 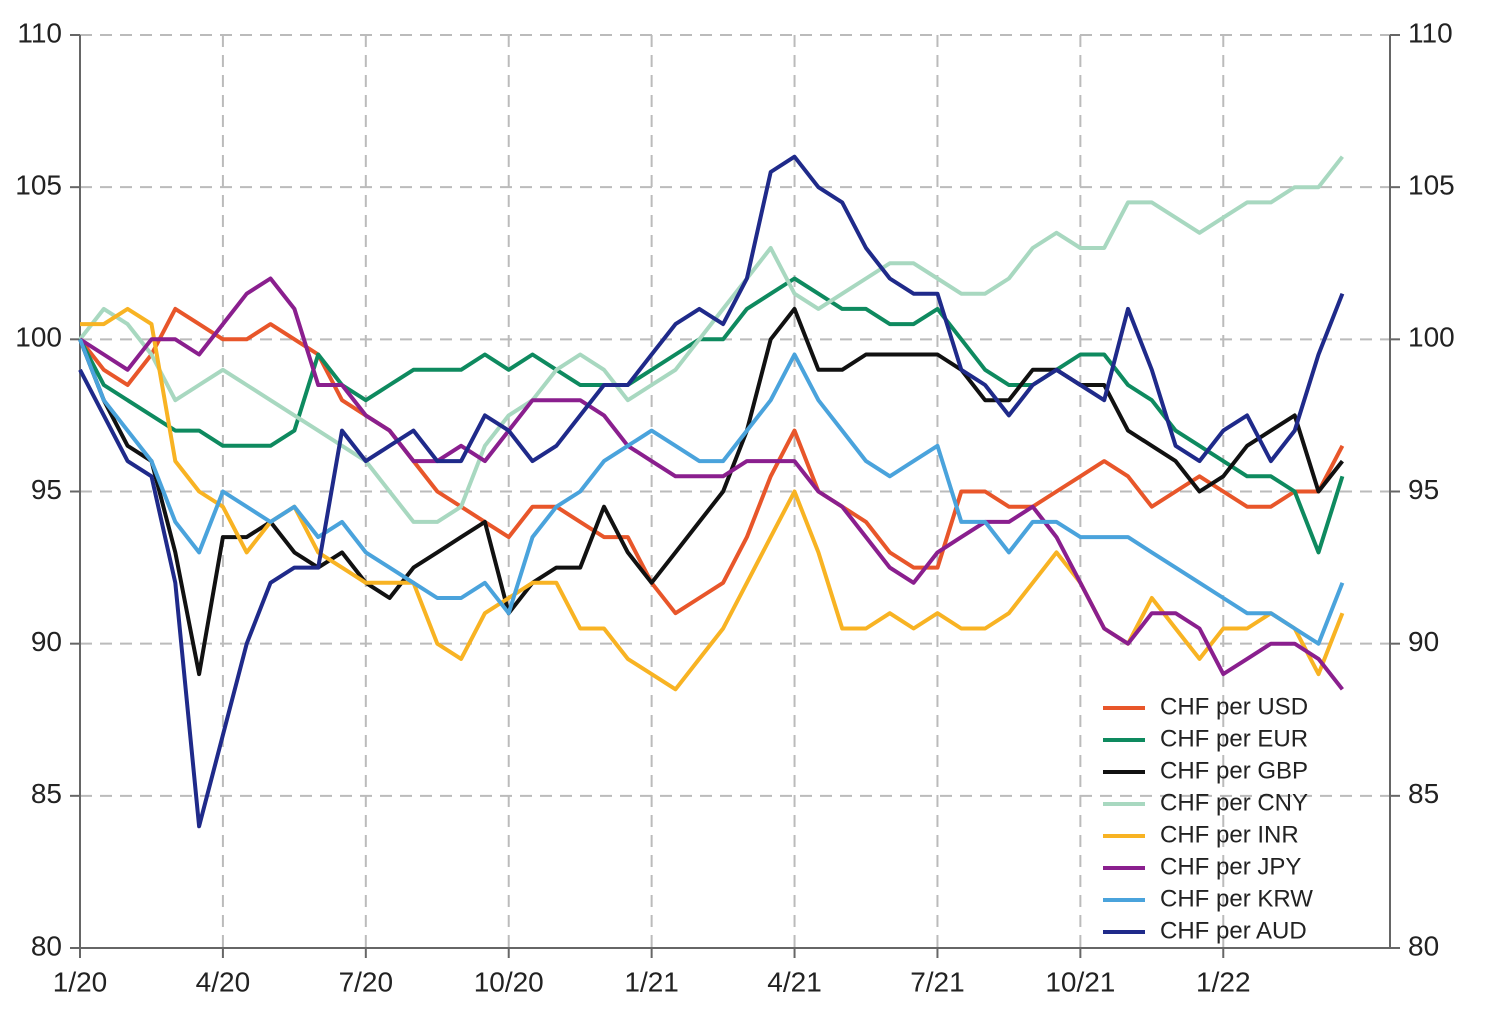 What do you see at coordinates (1423, 793) in the screenshot?
I see `y2-tick-label: 85` at bounding box center [1423, 793].